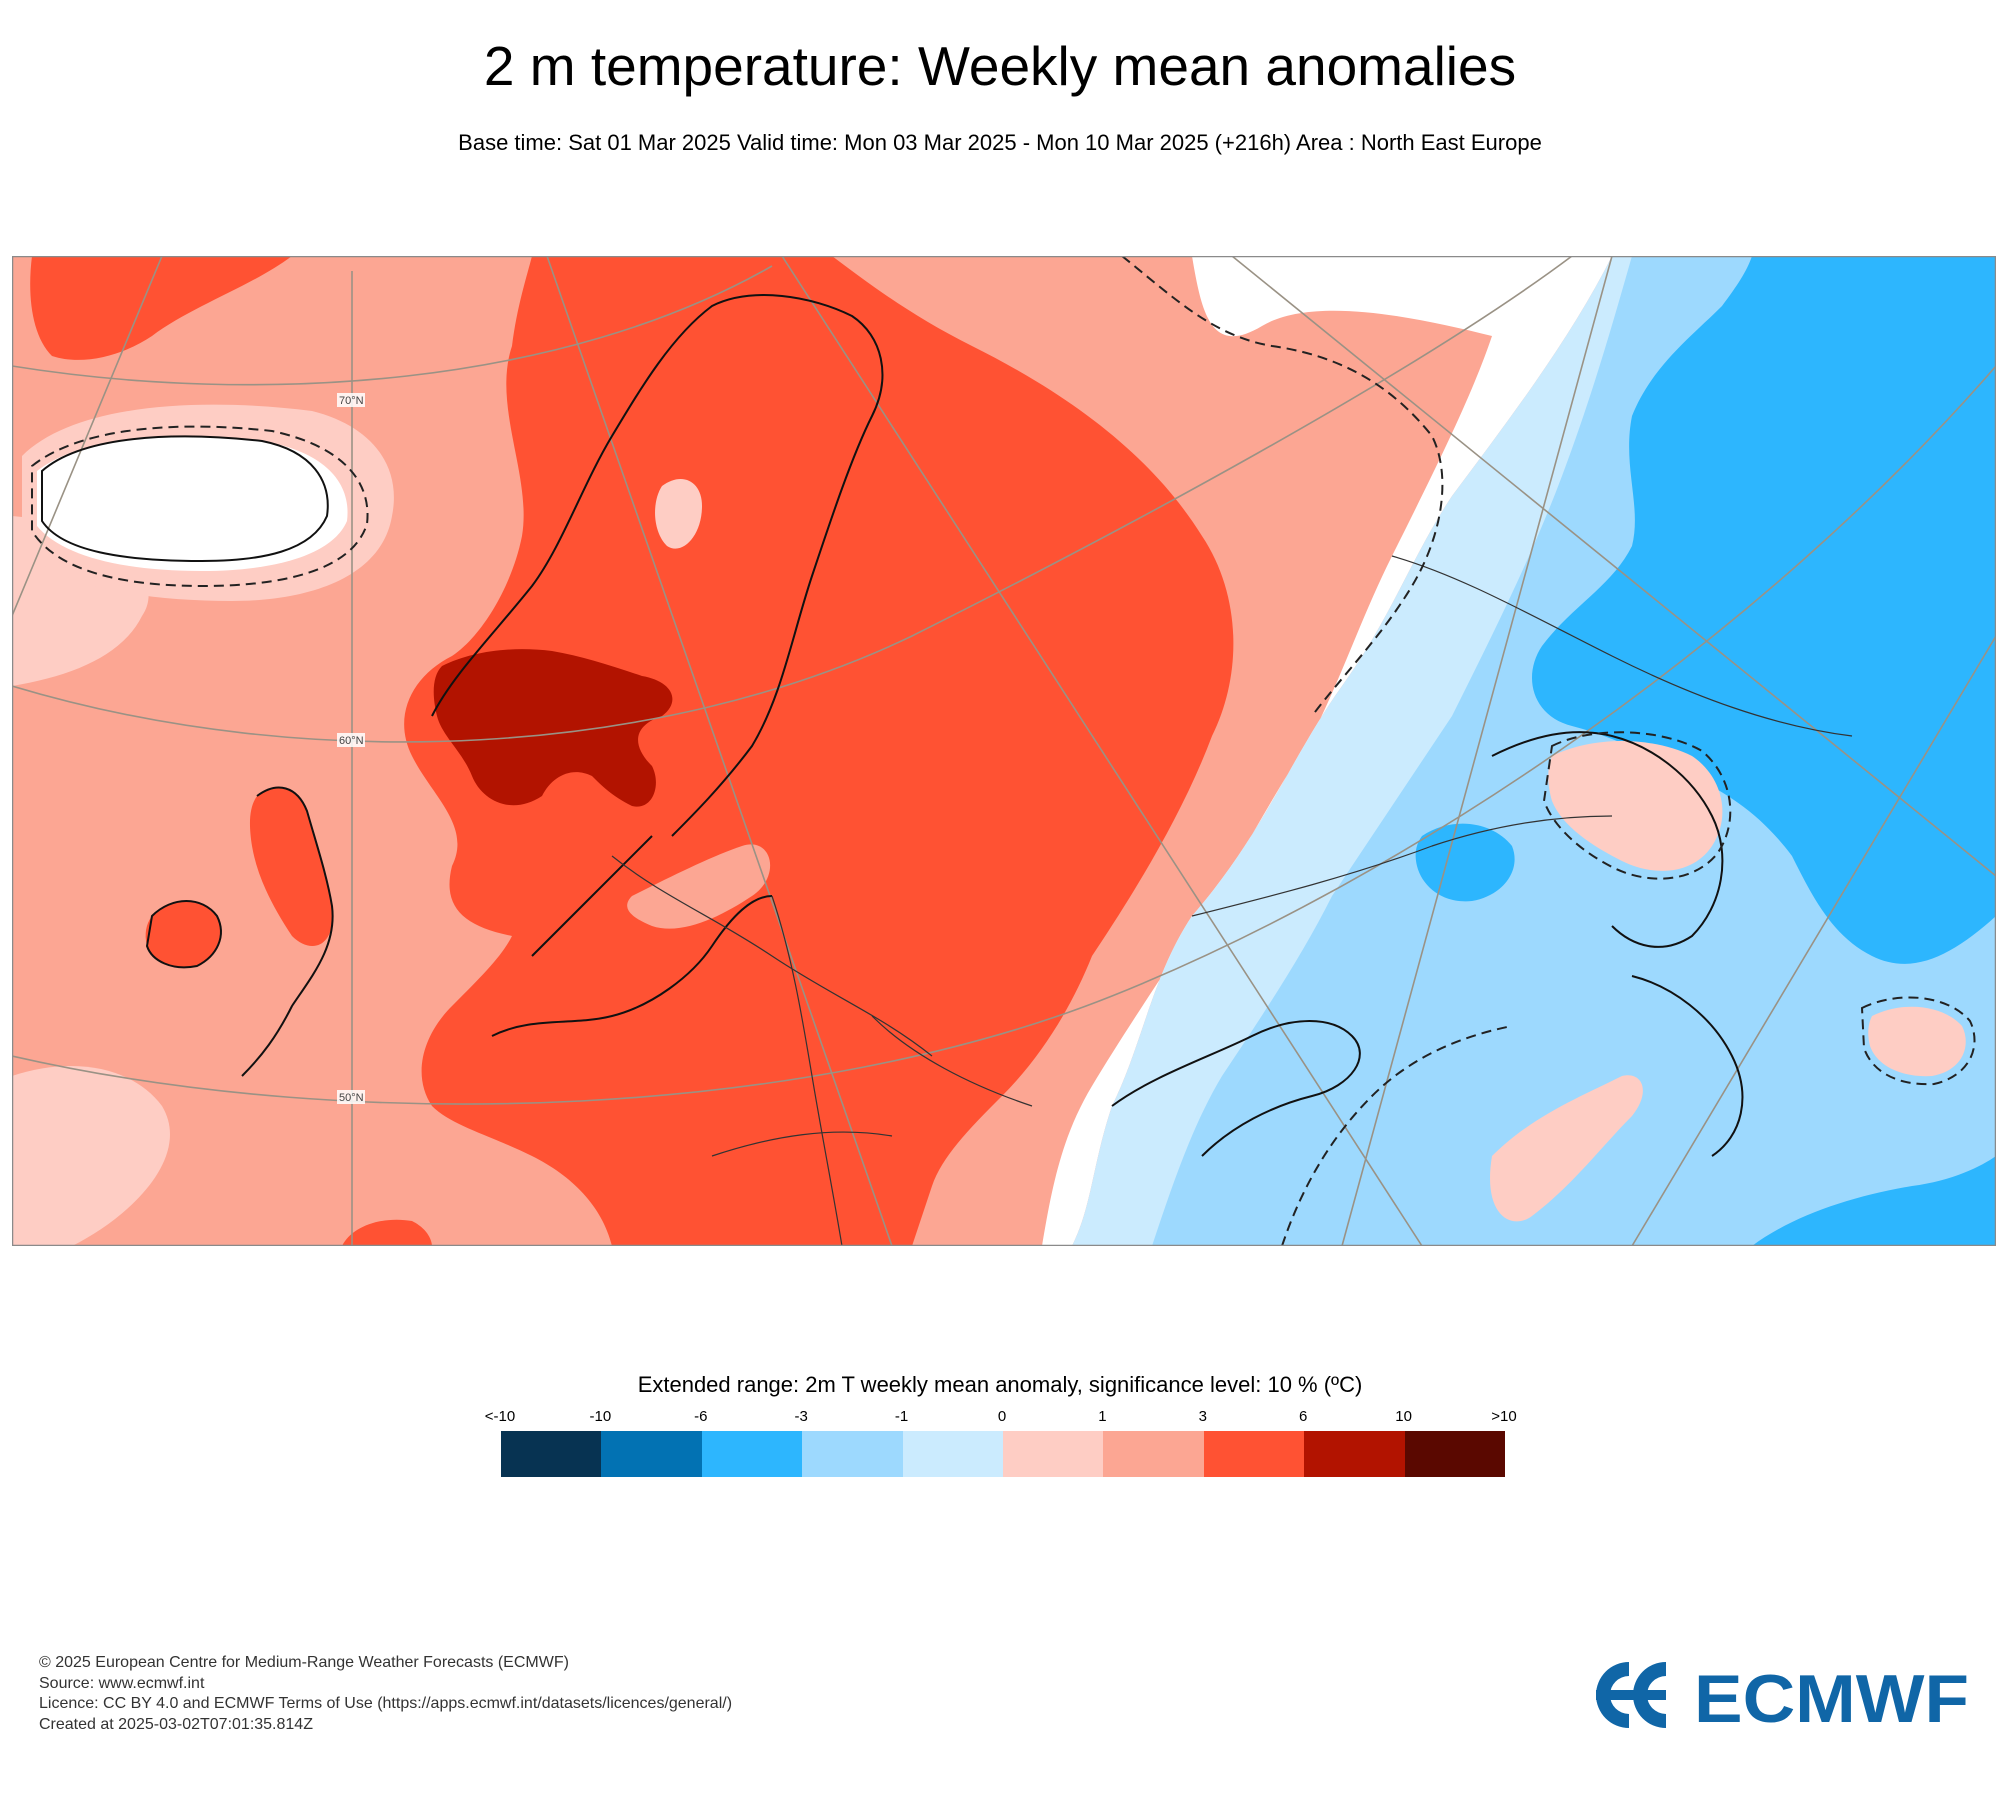 This screenshot has width=2000, height=1800. I want to click on anomaly-field-ireland, so click(183, 934).